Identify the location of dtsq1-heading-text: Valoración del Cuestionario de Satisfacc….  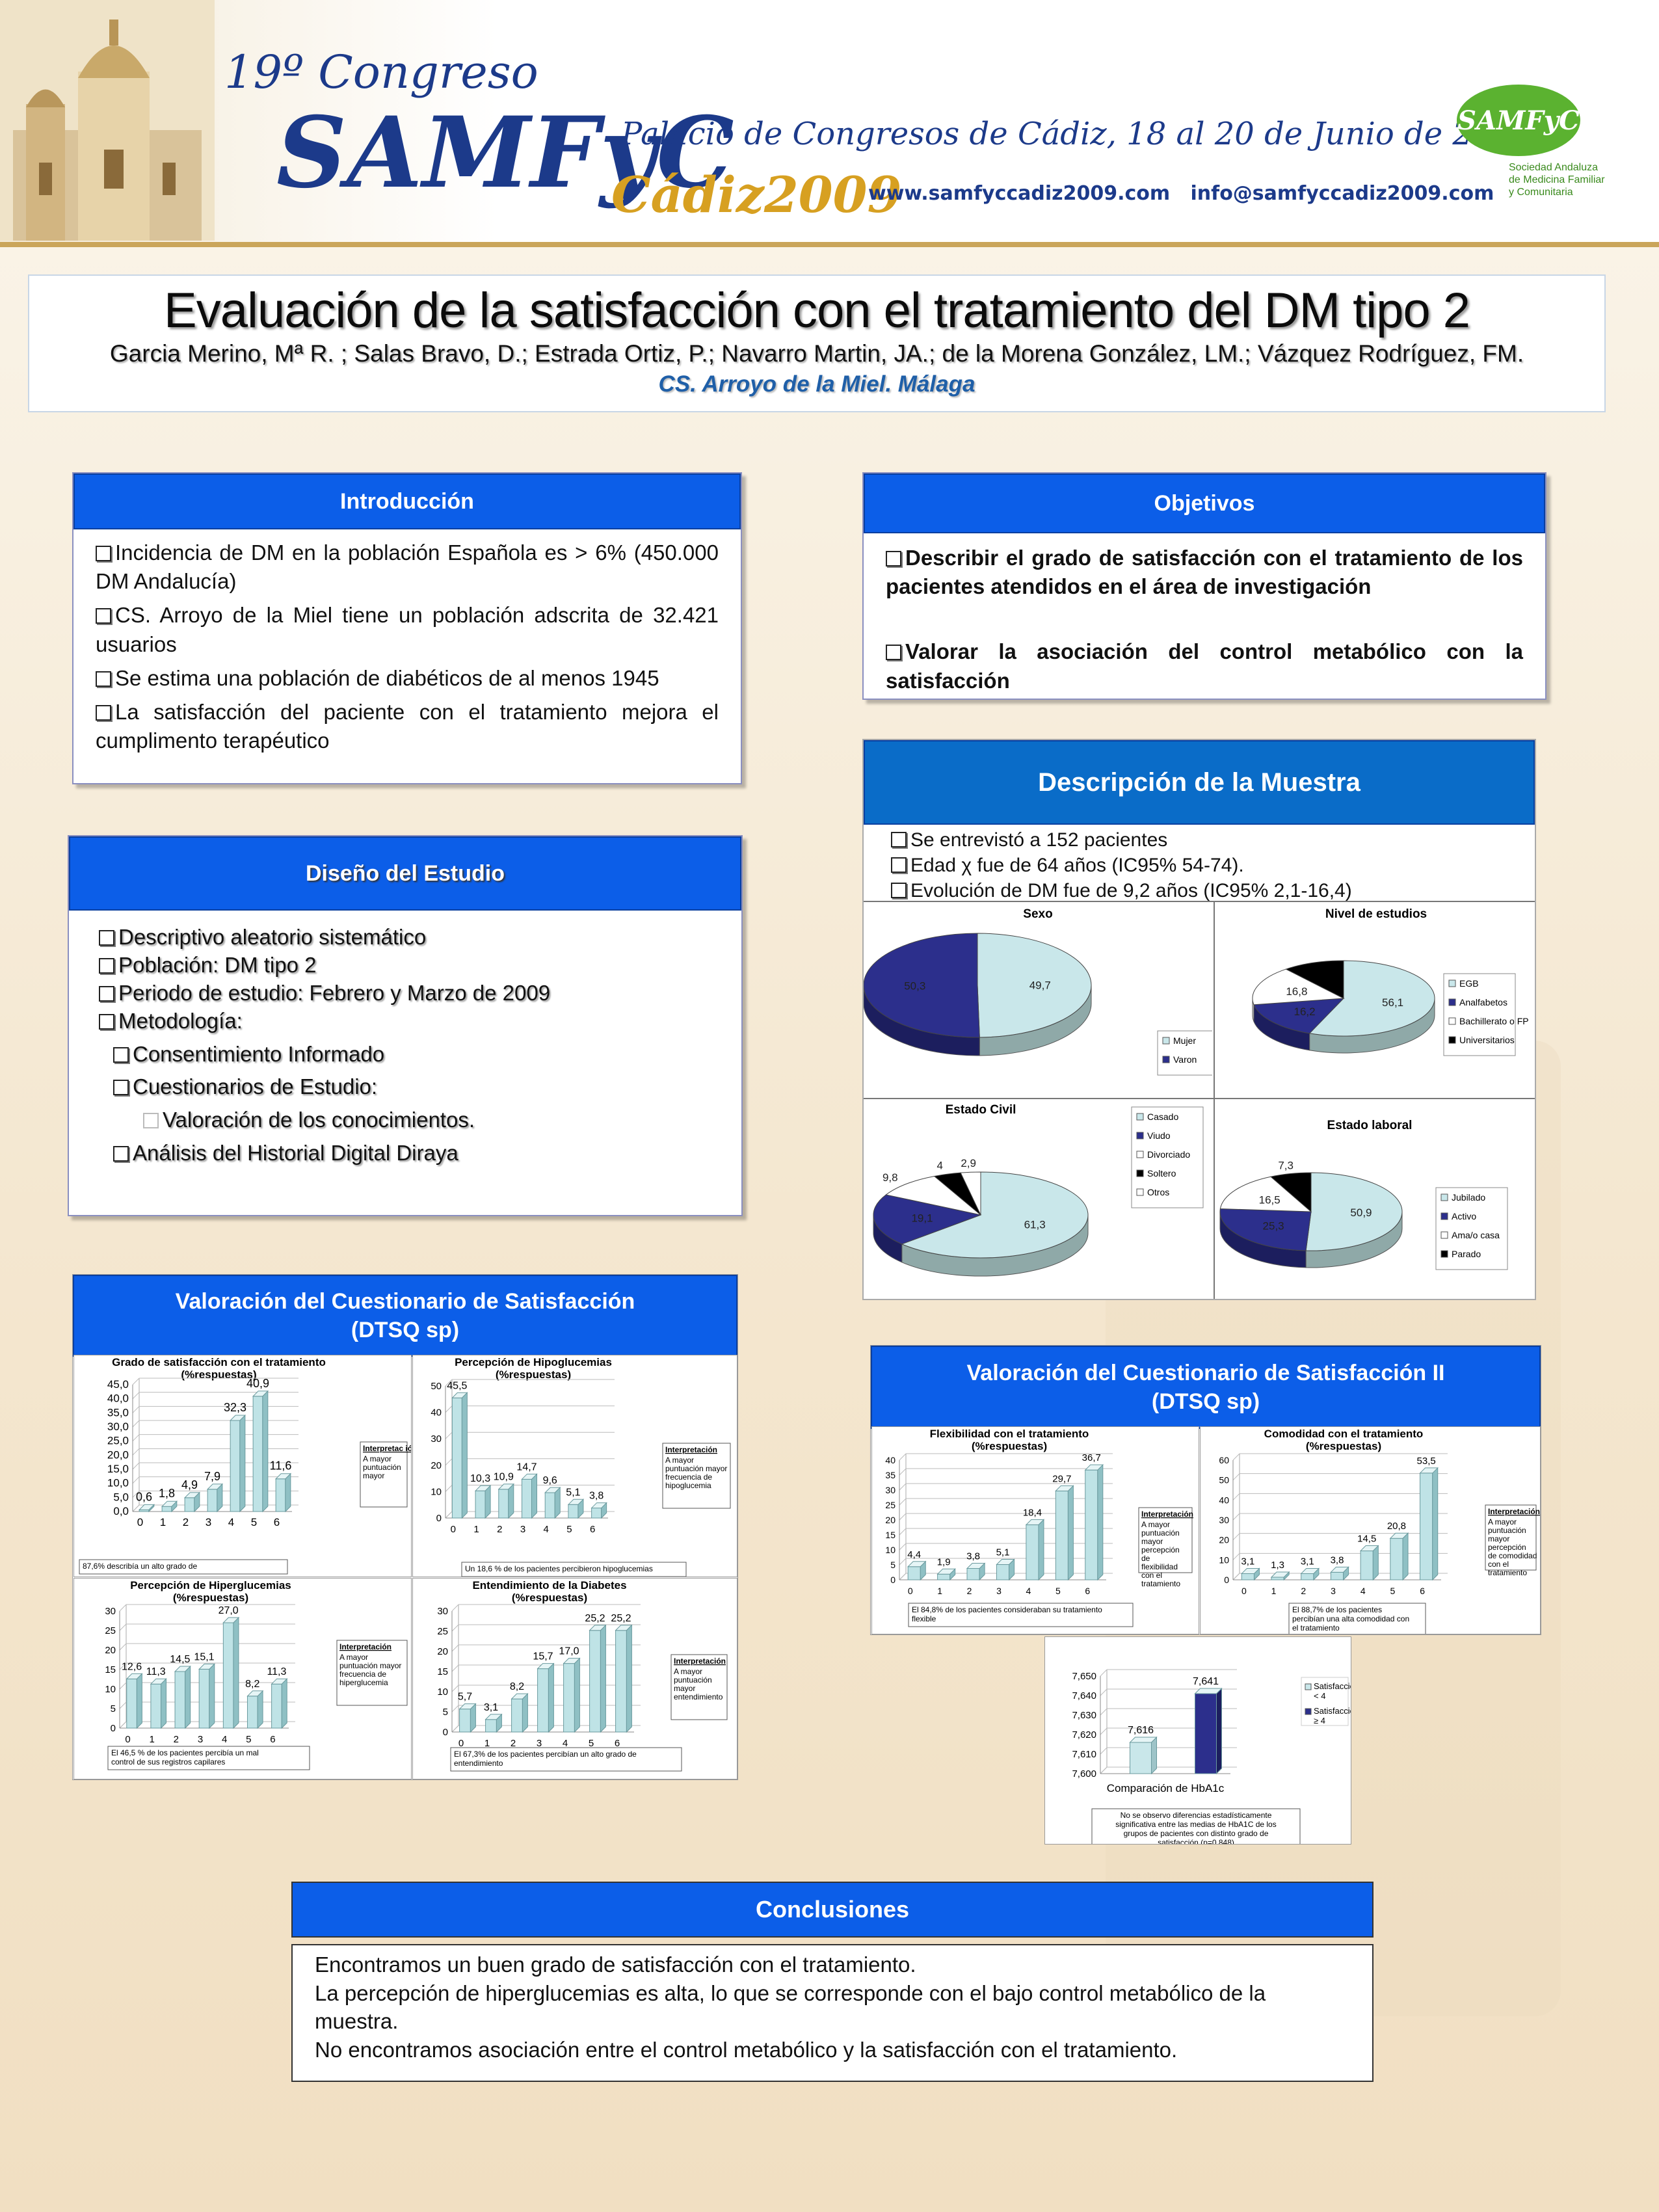
(405, 1301).